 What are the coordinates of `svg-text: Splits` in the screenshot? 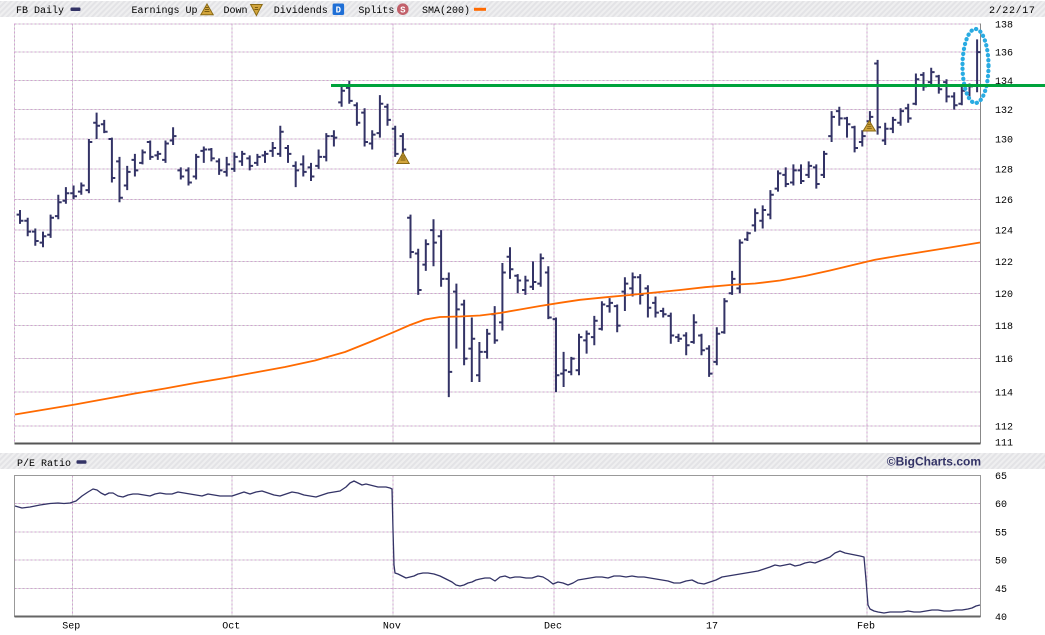 It's located at (376, 11).